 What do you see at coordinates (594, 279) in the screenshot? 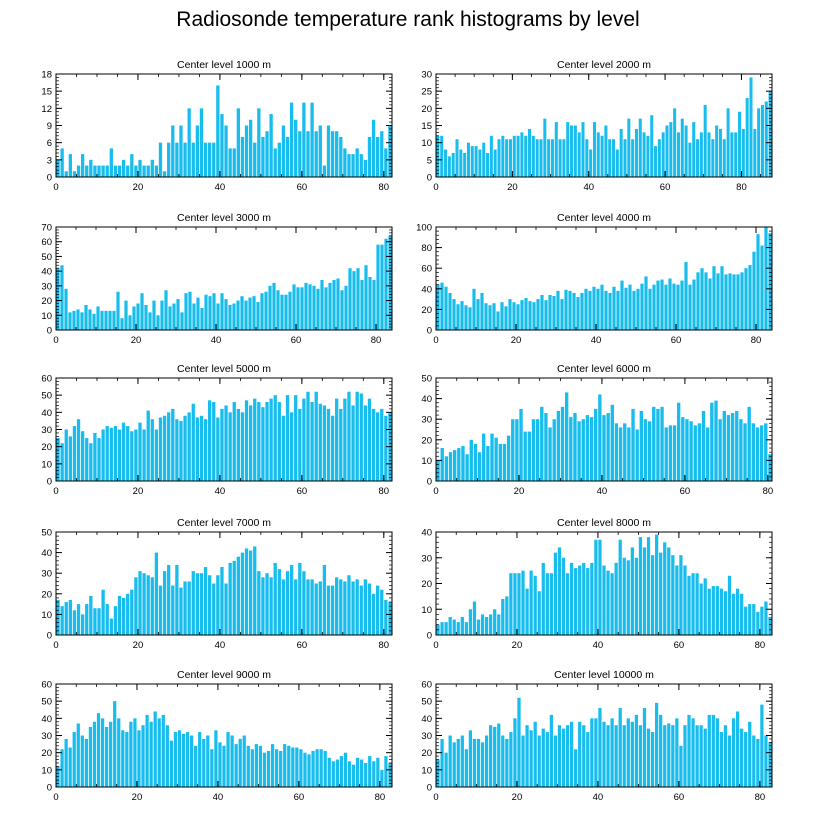
I see `histogram-panel: Center level 4000 m 0 20 40 60 80 0 20 40 60 80 100` at bounding box center [594, 279].